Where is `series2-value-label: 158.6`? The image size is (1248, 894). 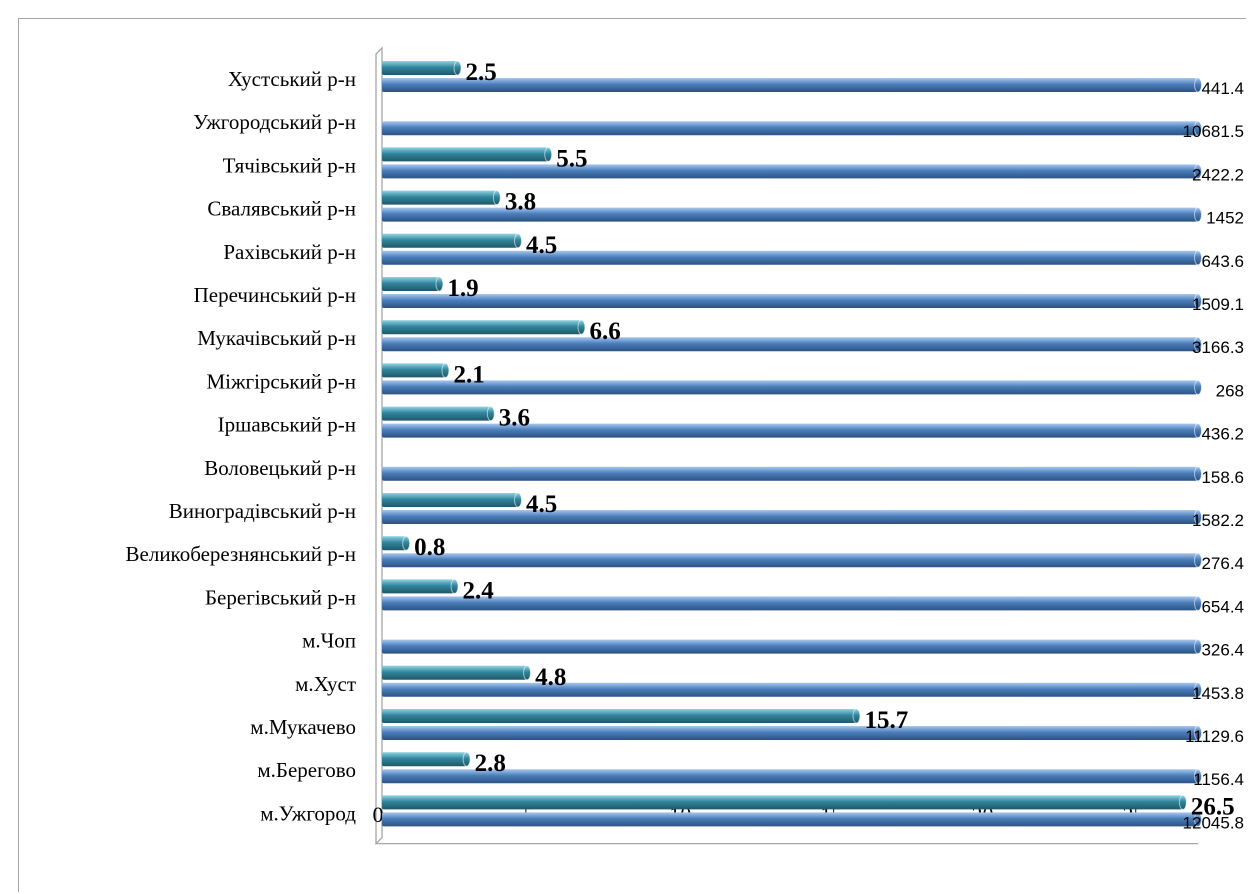 series2-value-label: 158.6 is located at coordinates (1222, 477).